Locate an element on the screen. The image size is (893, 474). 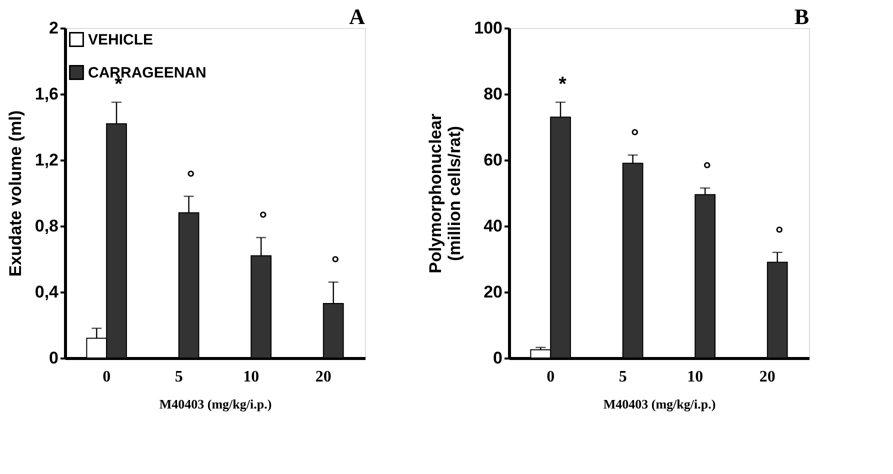
y-tick-label: 2 is located at coordinates (53, 28).